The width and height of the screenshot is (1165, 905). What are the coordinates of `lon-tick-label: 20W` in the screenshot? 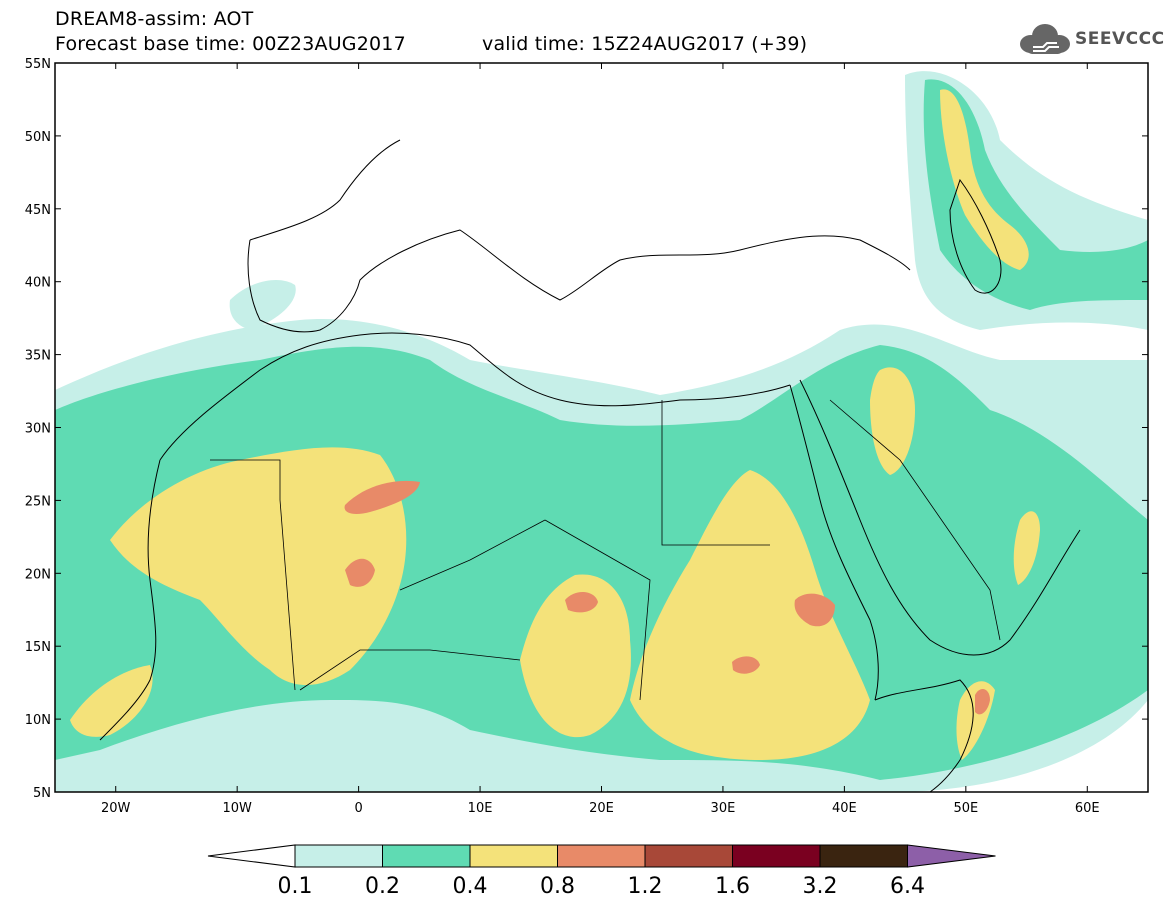 It's located at (116, 808).